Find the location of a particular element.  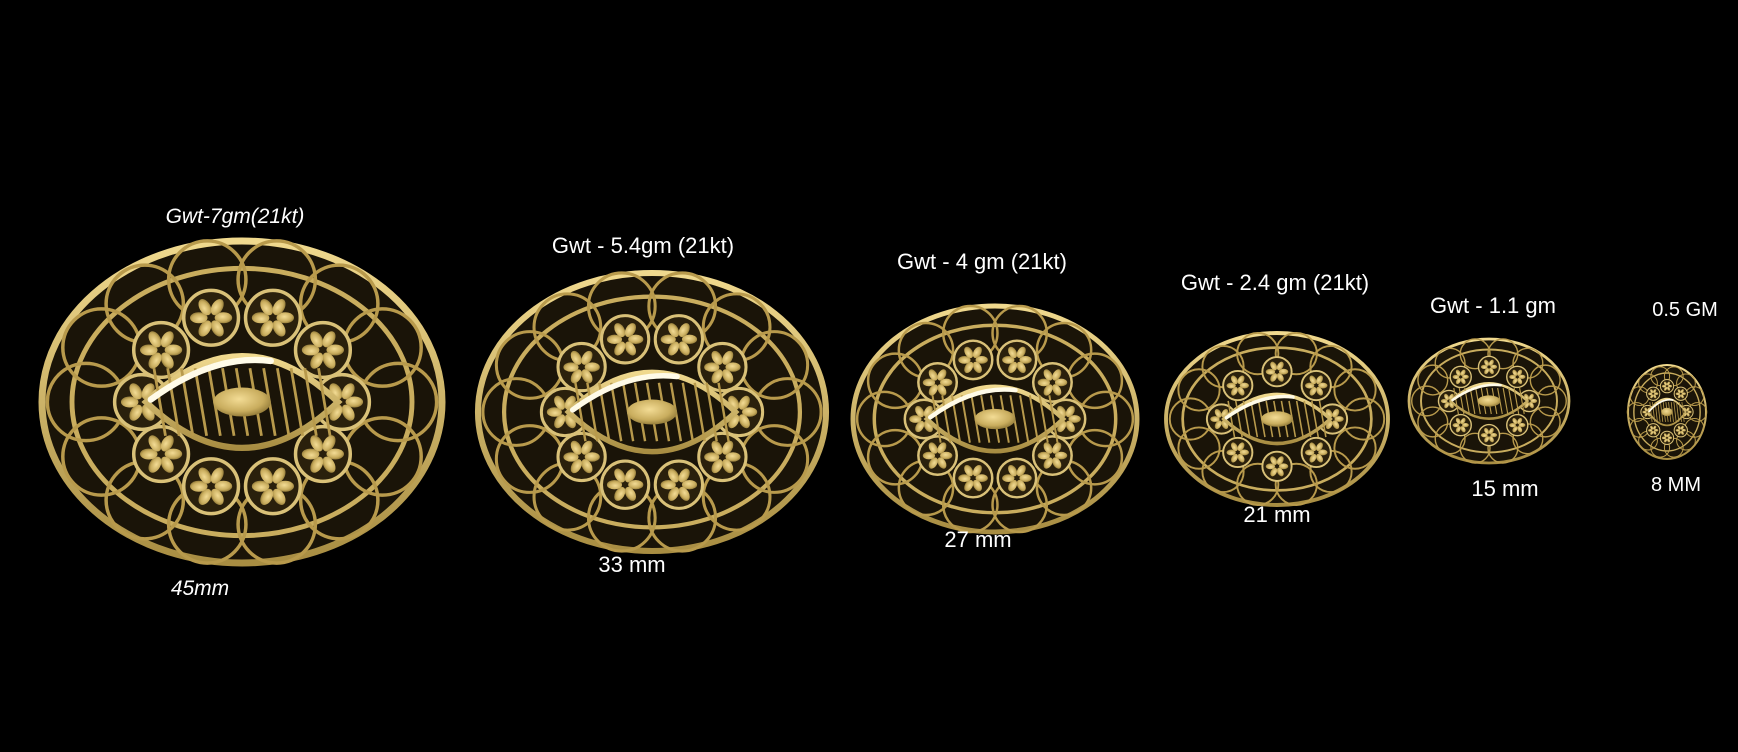

pendant is located at coordinates (995, 419).